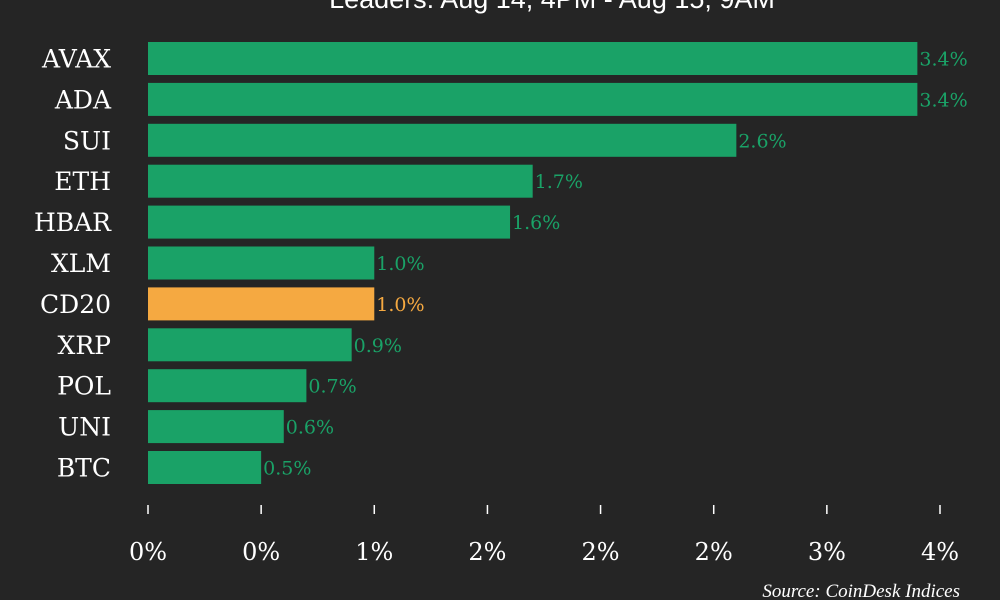  What do you see at coordinates (552, 7) in the screenshot?
I see `chart-title: Leaders: Aug 14, 4PM - Aug 15, 9AM` at bounding box center [552, 7].